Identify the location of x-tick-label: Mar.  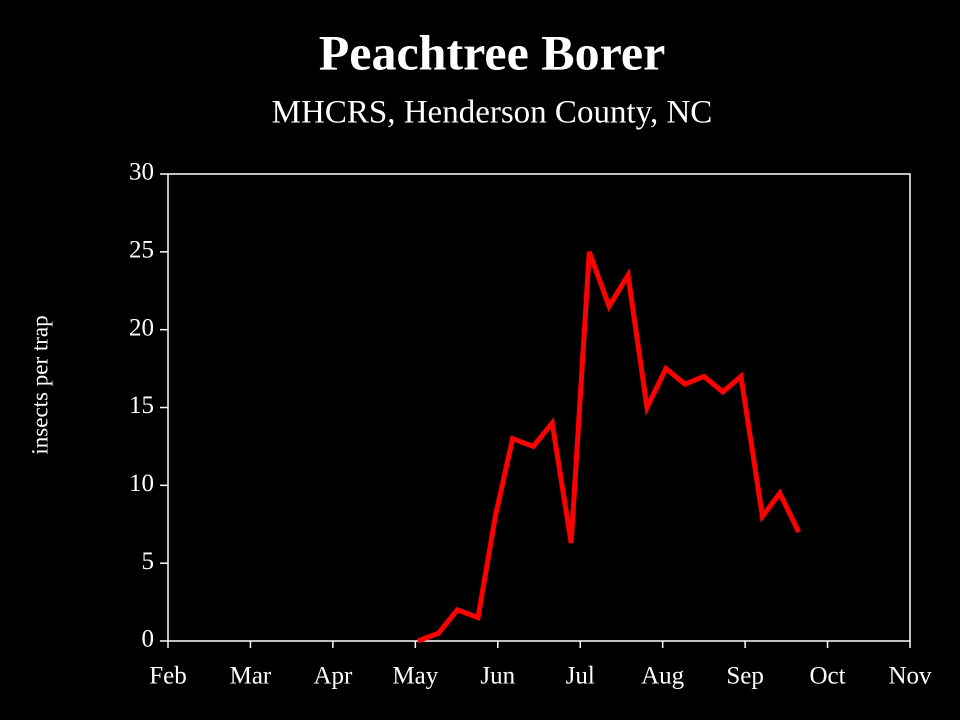
(251, 676).